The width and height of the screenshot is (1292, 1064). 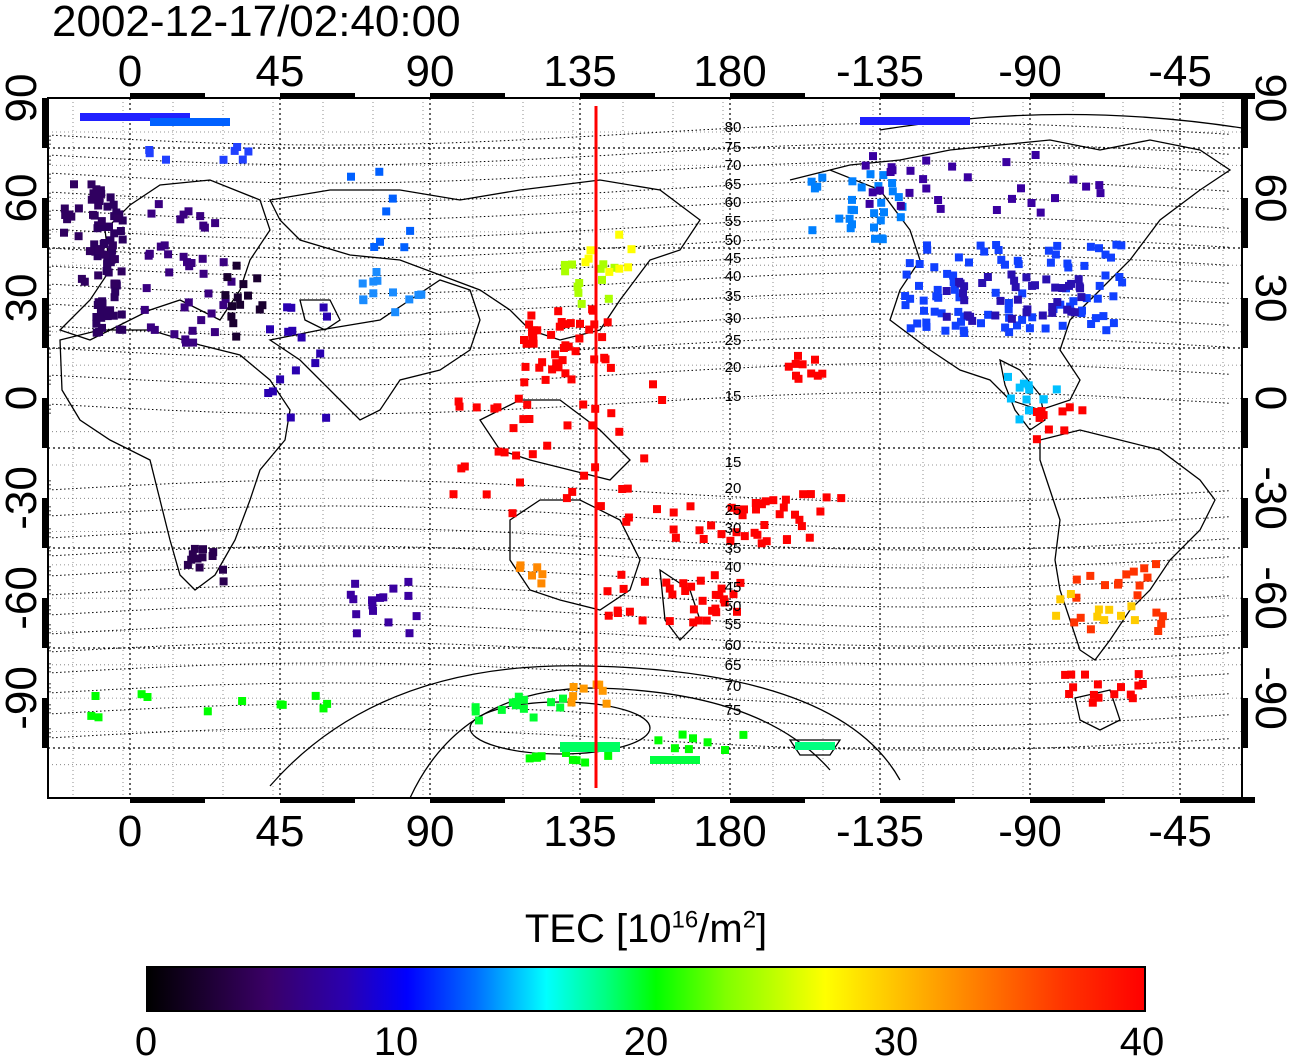 What do you see at coordinates (1269, 598) in the screenshot?
I see `right-lat-label: -60` at bounding box center [1269, 598].